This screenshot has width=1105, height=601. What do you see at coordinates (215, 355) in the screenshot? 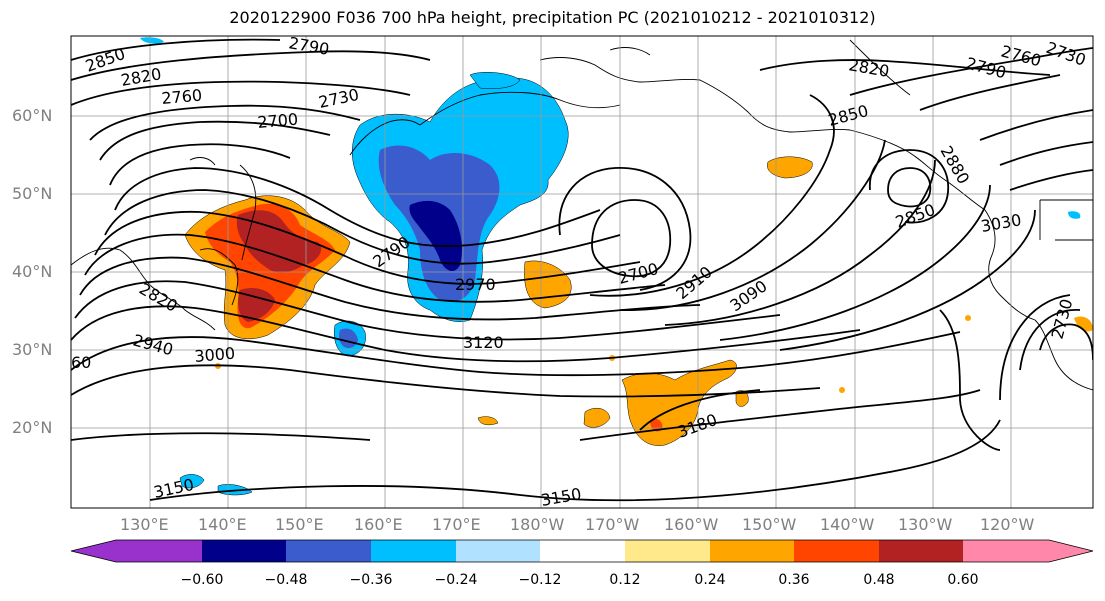
I see `contour-label: 3000` at bounding box center [215, 355].